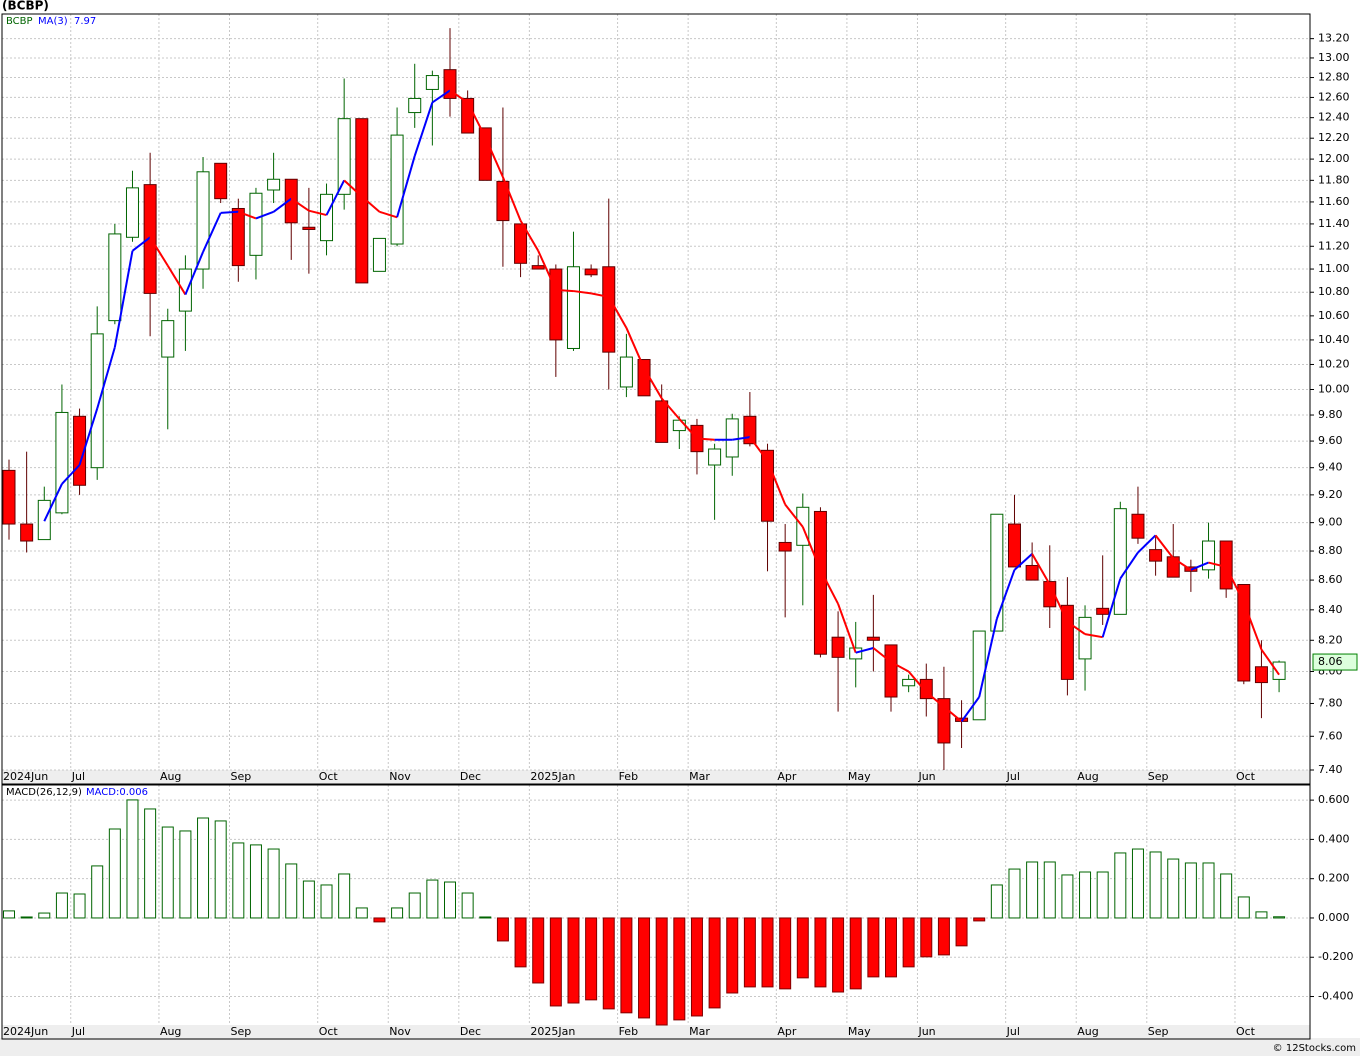 The height and width of the screenshot is (1056, 1360). I want to click on y-tick-label: 11.40, so click(1334, 223).